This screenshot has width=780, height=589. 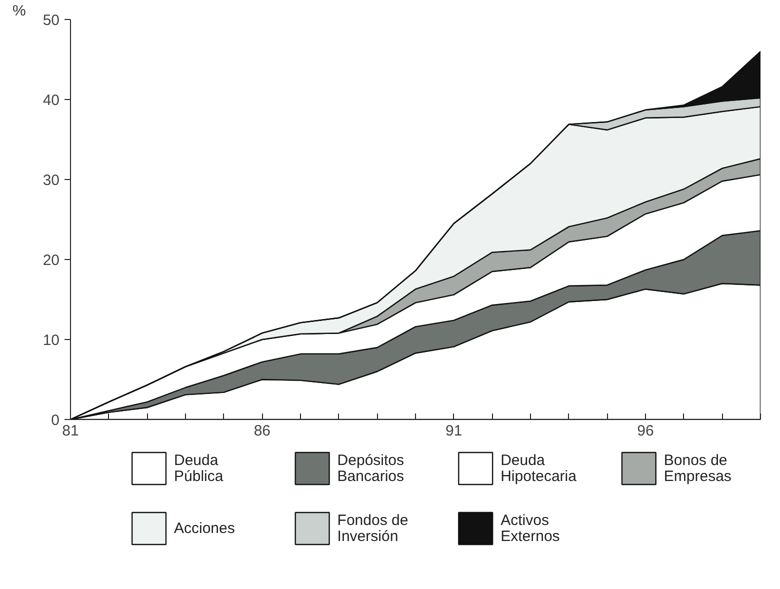 I want to click on y-tick-label: 50, so click(x=51, y=20).